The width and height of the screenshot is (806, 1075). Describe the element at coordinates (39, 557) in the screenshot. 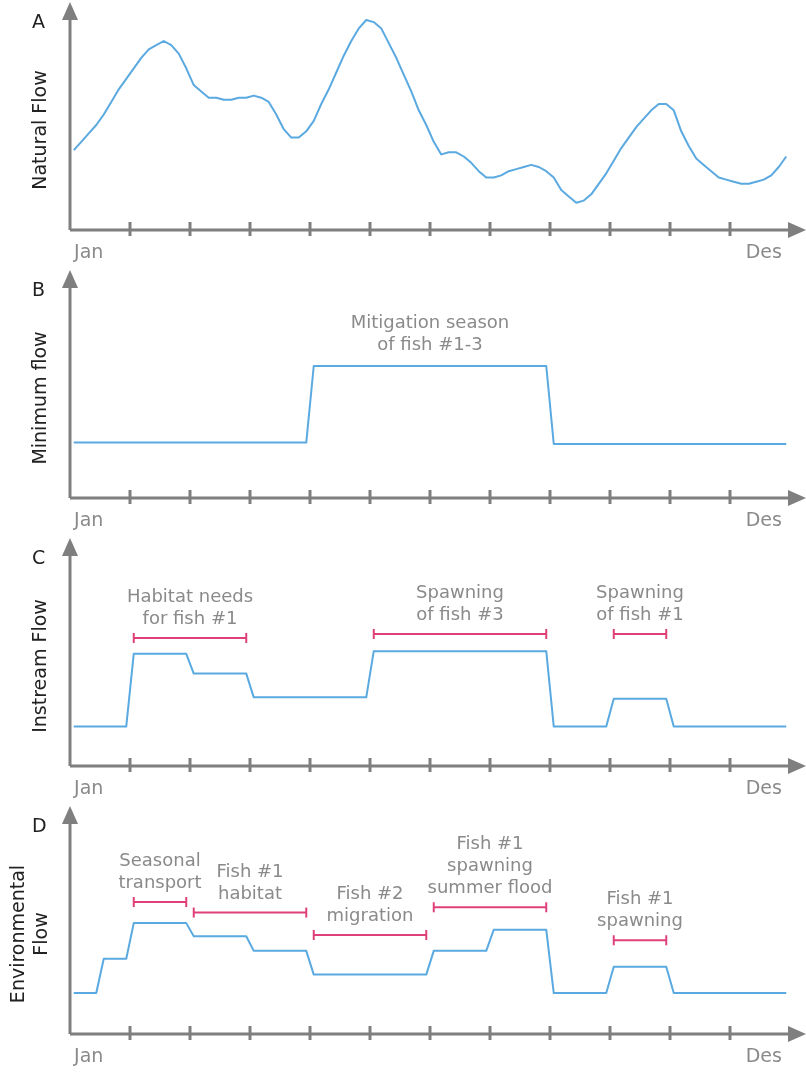

I see `chart-title: C` at that location.